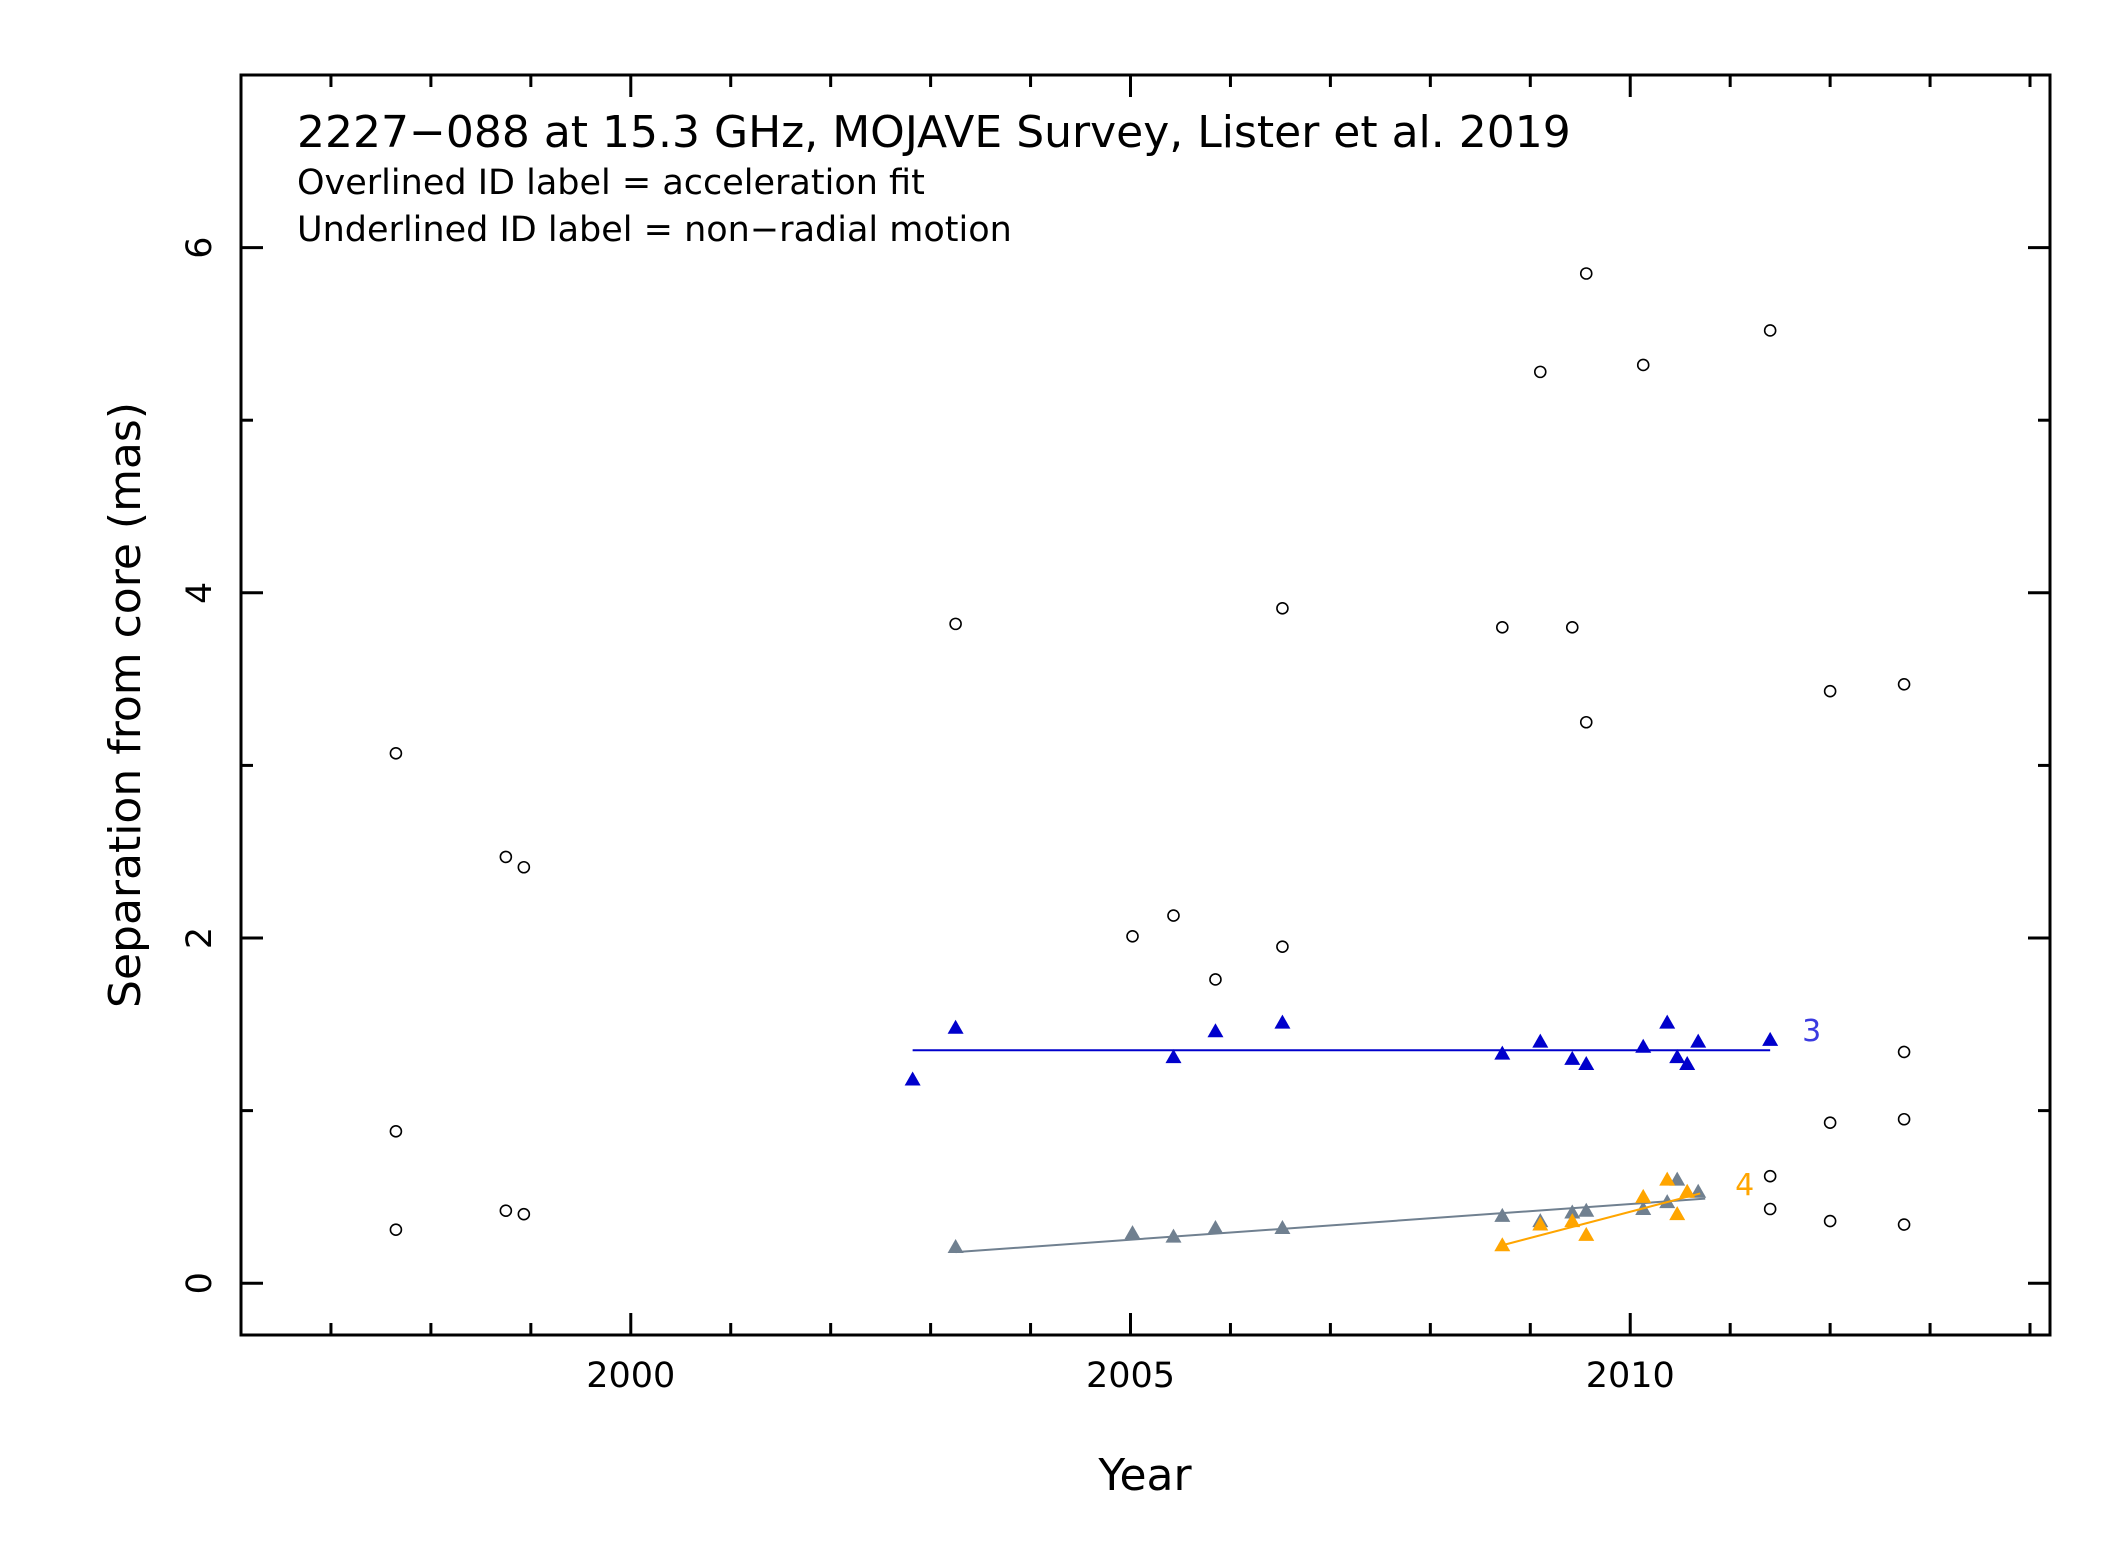 The width and height of the screenshot is (2127, 1551). Describe the element at coordinates (200, 1283) in the screenshot. I see `y-tick-label: 0` at that location.